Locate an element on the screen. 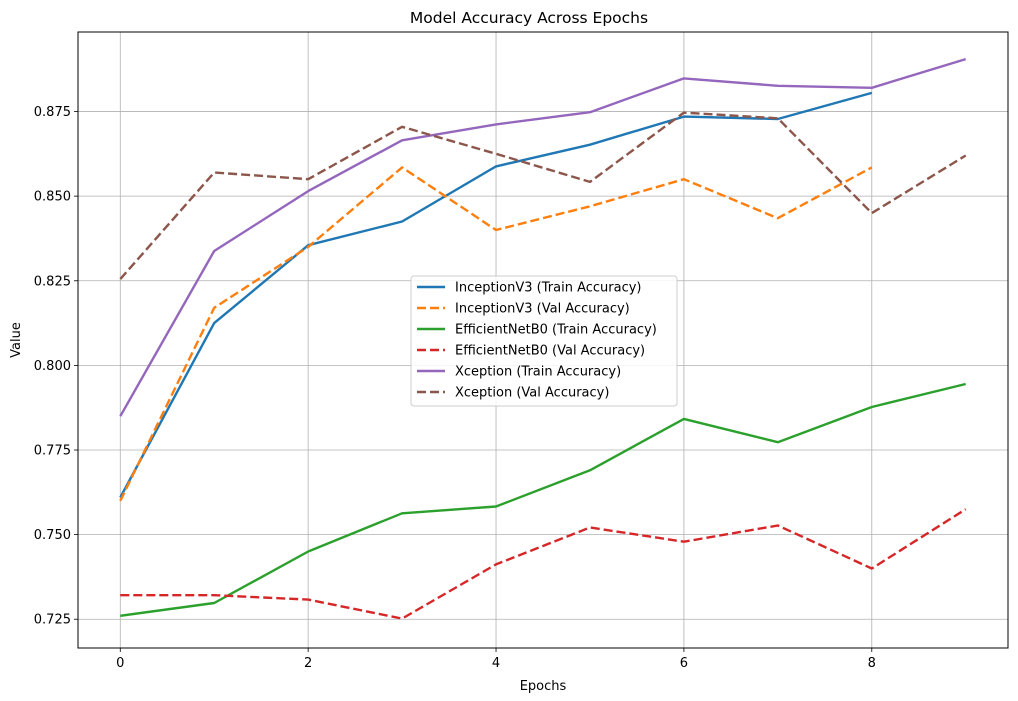  x-axis-ticks: 0 2 4 6 8 is located at coordinates (496, 659).